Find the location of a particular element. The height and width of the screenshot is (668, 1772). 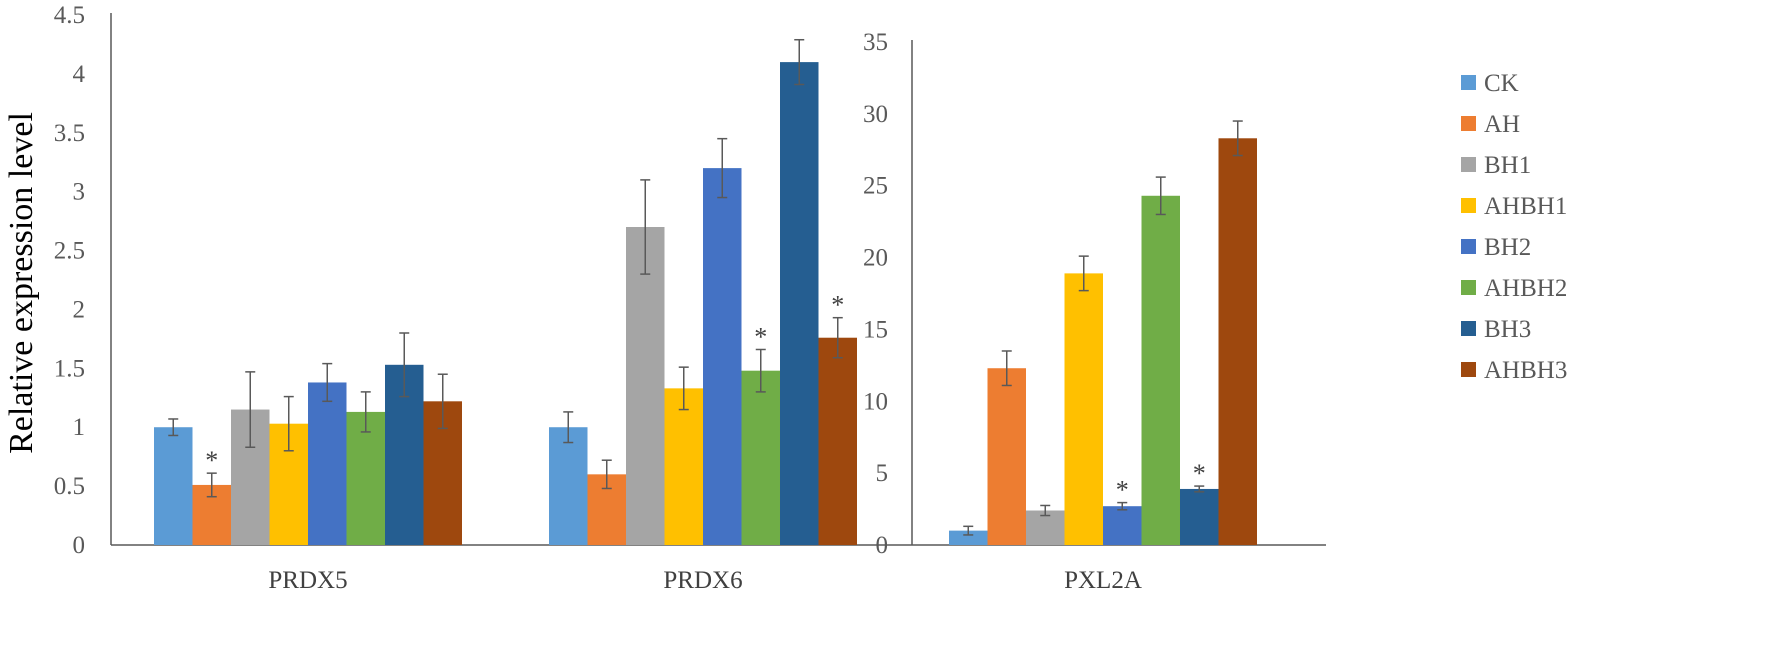

group-pxl2a: ** is located at coordinates (1103, 332).